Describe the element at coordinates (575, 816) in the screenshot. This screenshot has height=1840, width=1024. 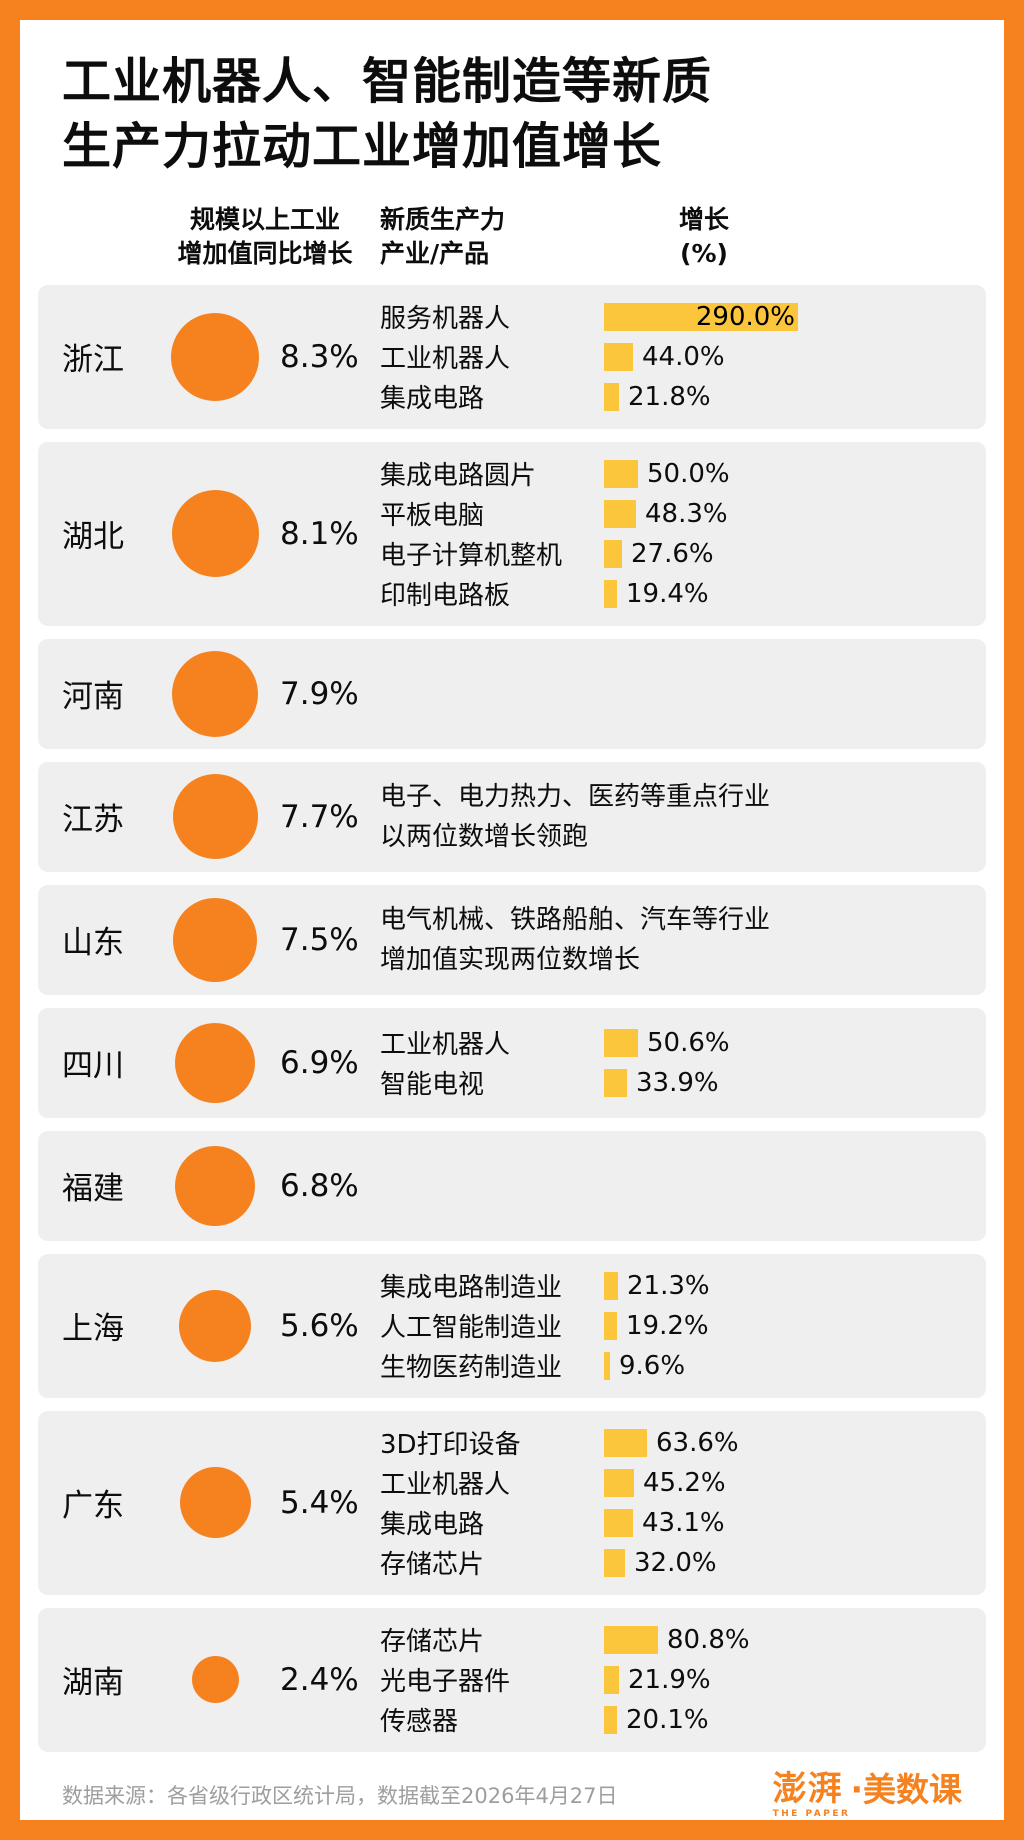
I see `industry-note: 电子、电力热力、医药等重点行业 以两位数增长领跑` at that location.